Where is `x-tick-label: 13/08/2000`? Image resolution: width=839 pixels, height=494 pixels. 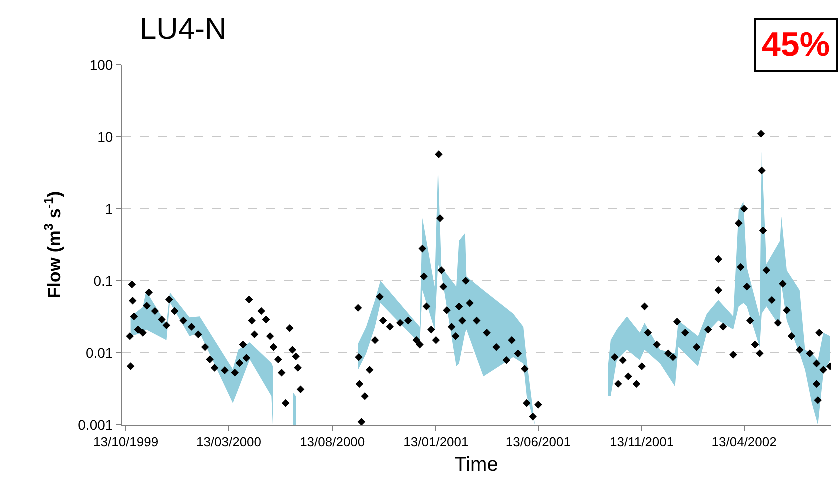 x-tick-label: 13/08/2000 is located at coordinates (333, 442).